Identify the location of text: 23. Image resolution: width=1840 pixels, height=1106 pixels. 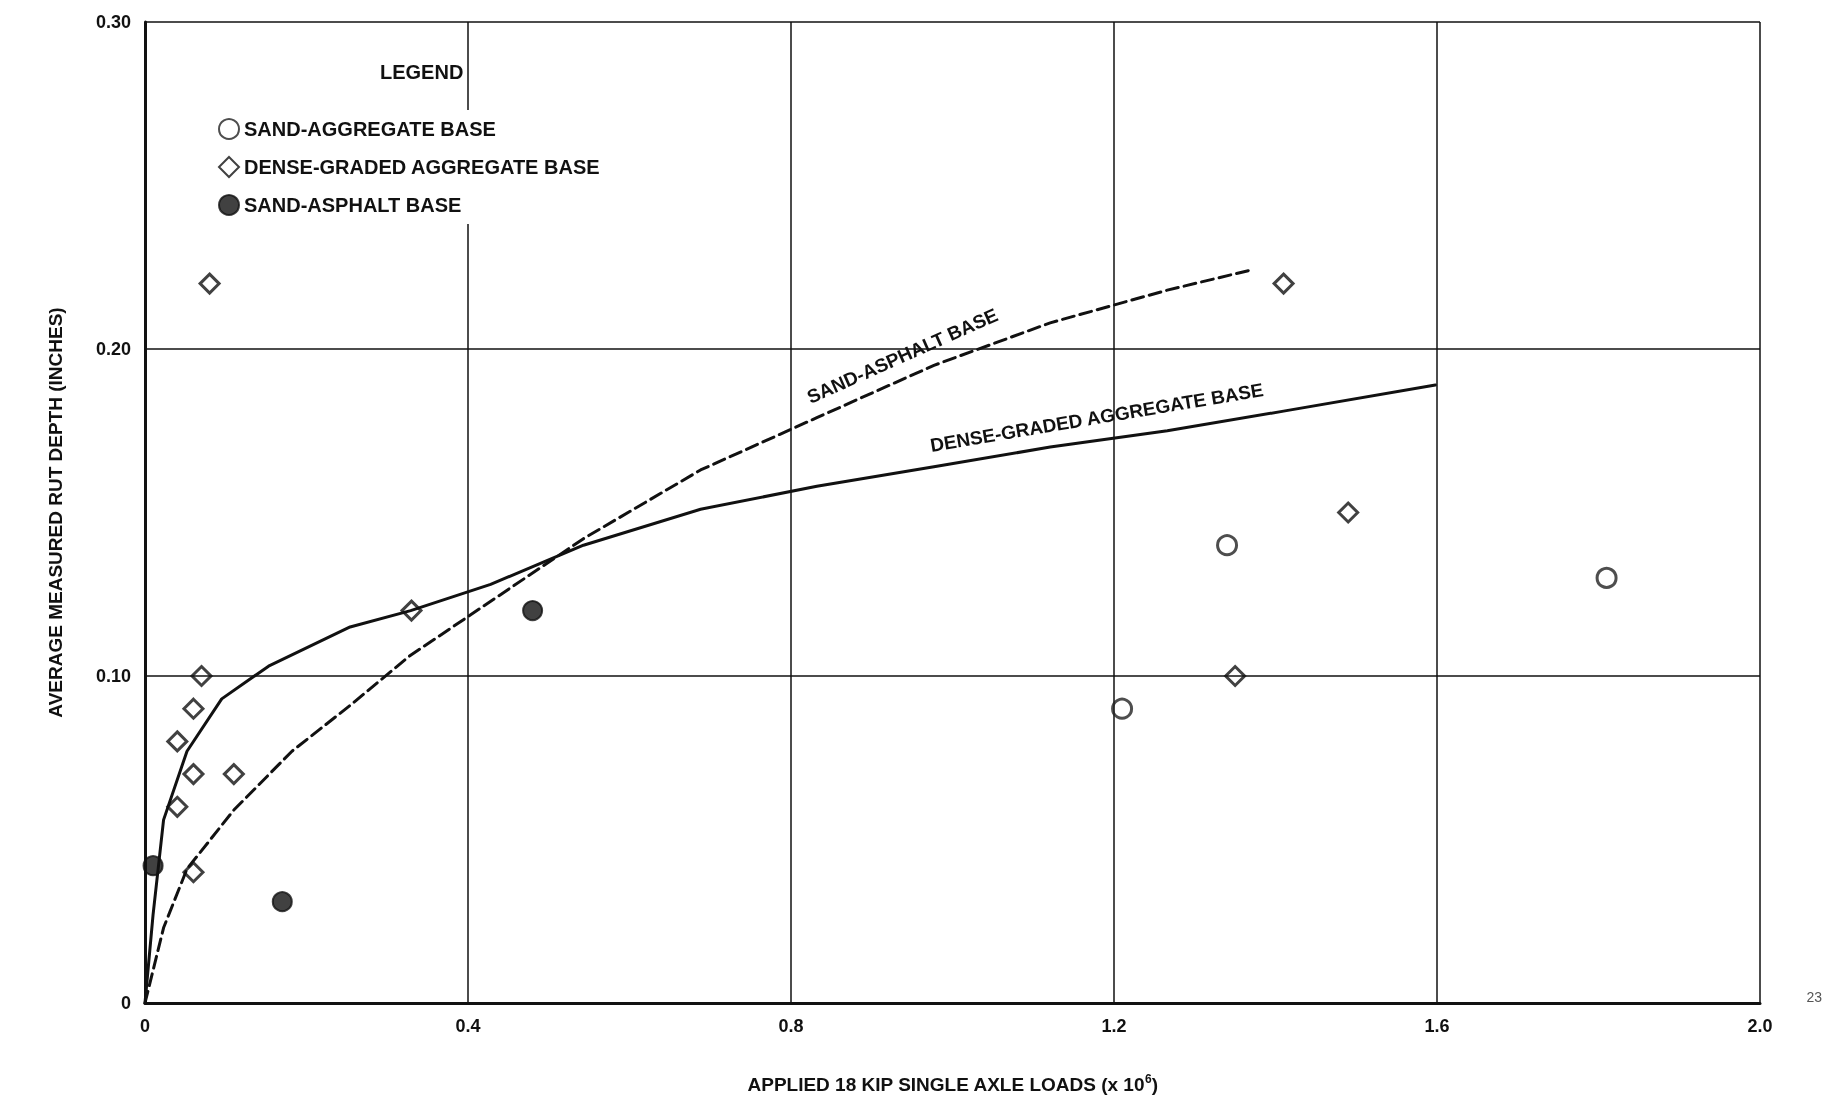
(1814, 997).